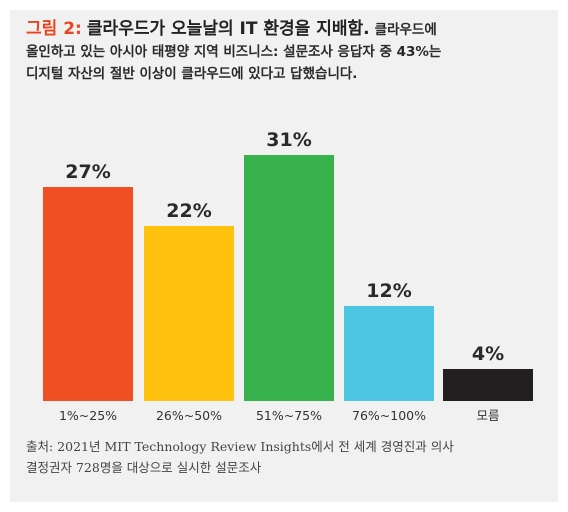 This screenshot has width=568, height=512. I want to click on category-label-2: 26%~50%, so click(189, 415).